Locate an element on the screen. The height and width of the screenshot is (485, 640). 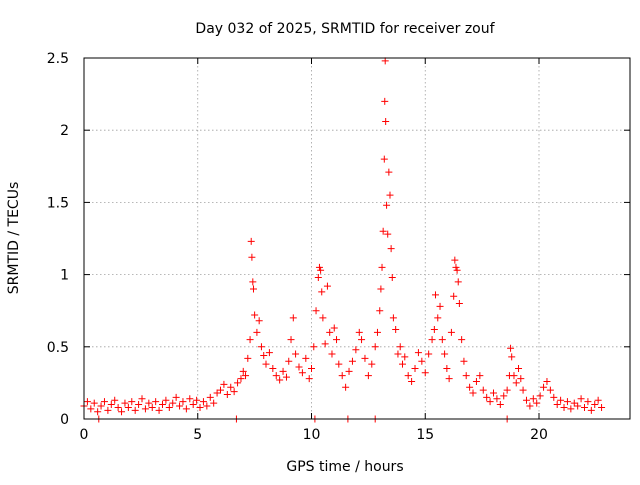
x-tick-label: 20 is located at coordinates (539, 435).